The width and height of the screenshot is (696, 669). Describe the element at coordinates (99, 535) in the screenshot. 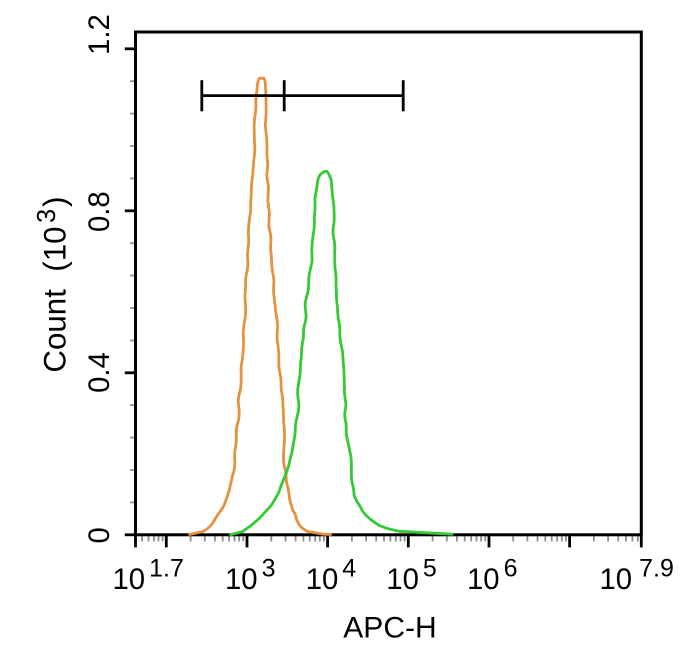

I see `svg-text: 0` at that location.